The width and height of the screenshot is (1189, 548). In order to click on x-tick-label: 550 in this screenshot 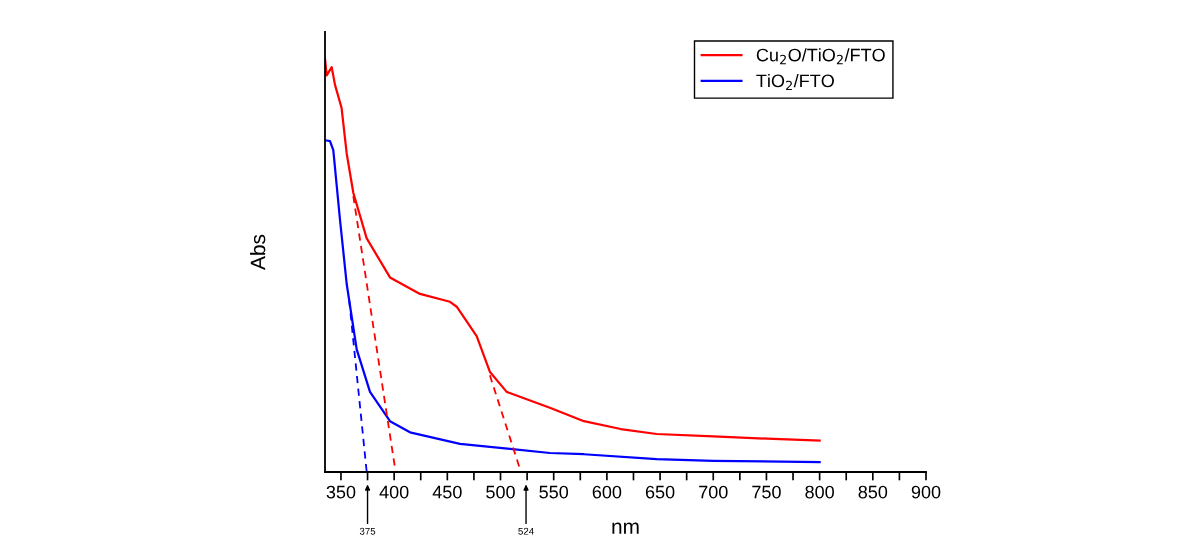, I will do `click(554, 492)`.